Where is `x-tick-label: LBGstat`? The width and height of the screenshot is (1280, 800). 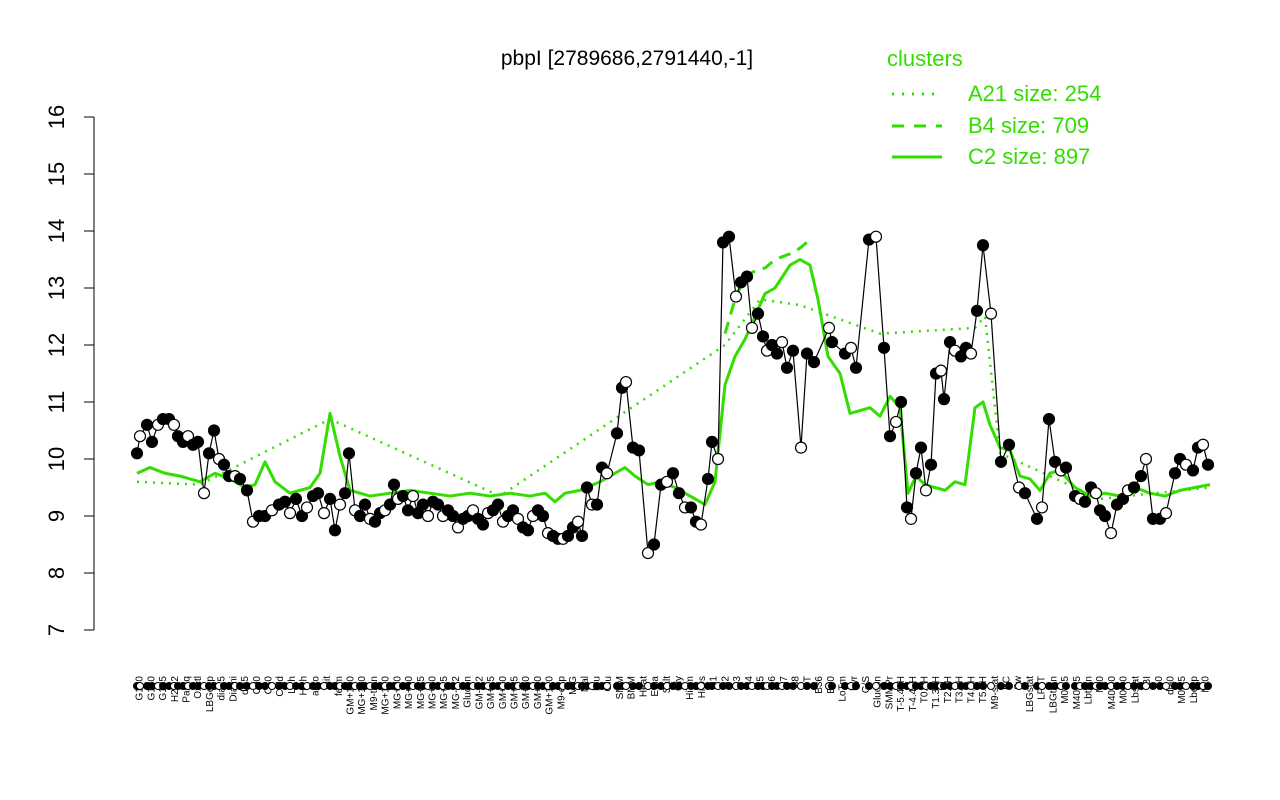 x-tick-label: LBGstat is located at coordinates (1030, 694).